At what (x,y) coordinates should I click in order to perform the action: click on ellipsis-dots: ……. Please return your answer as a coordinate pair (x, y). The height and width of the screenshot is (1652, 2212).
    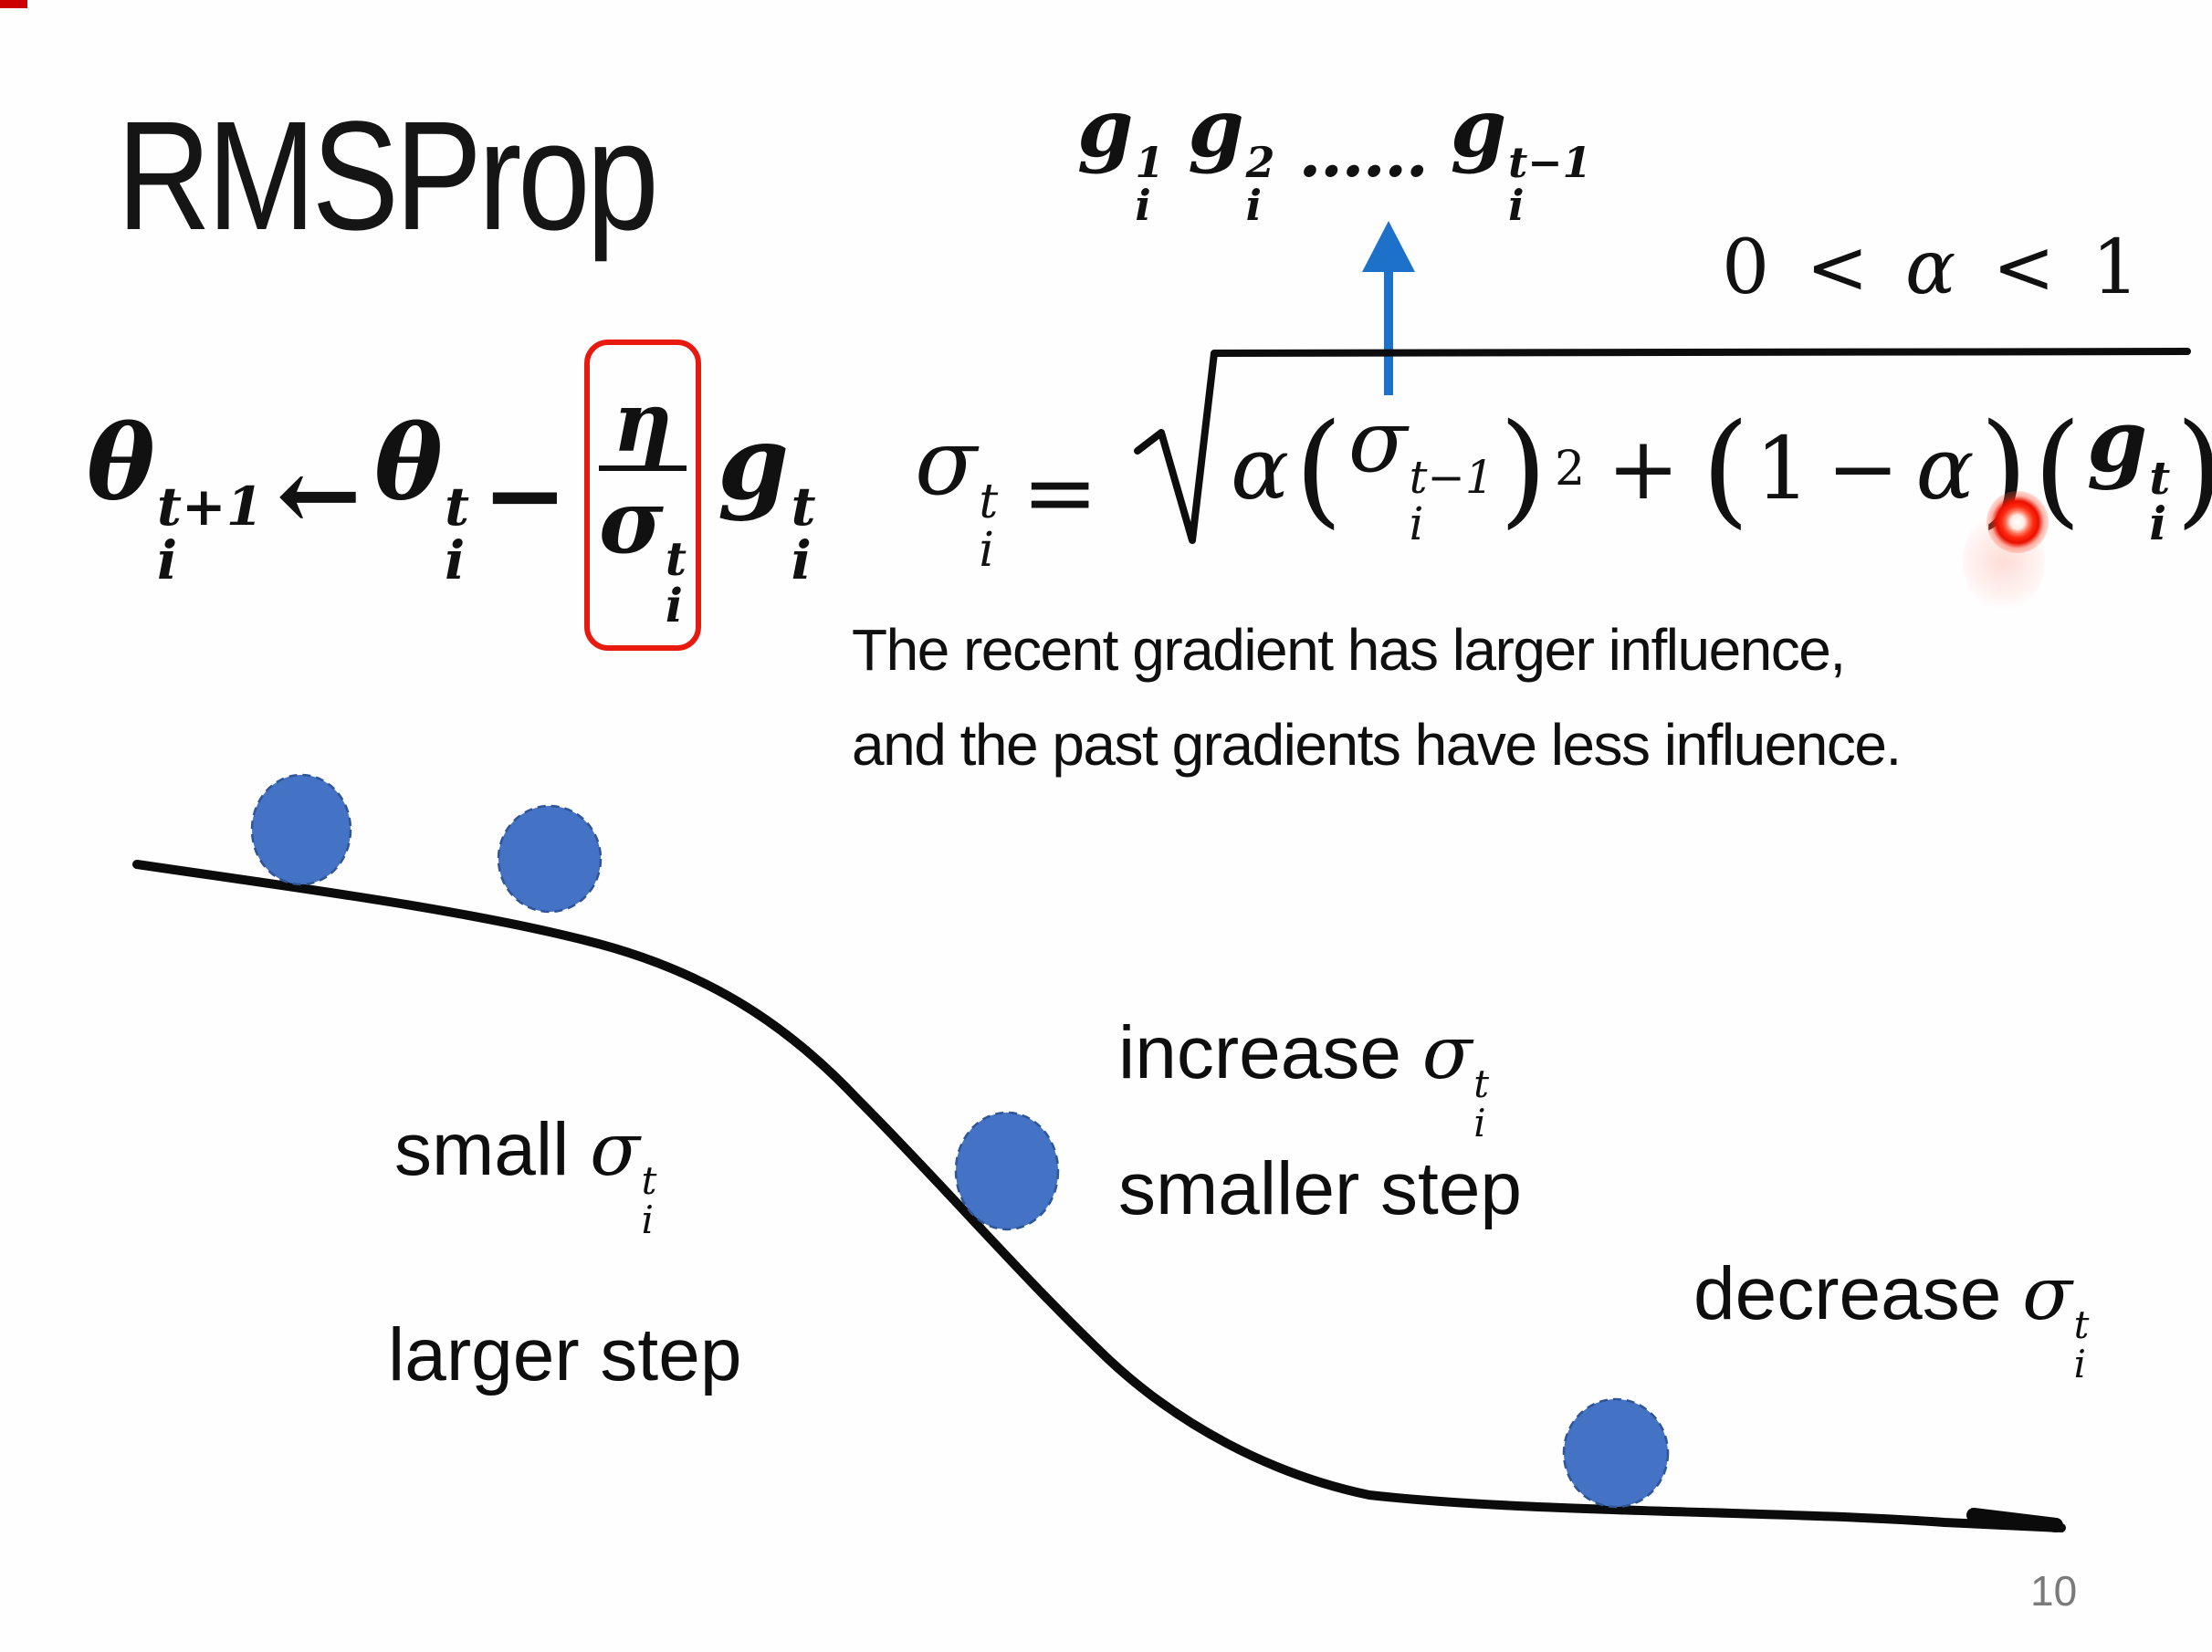
    Looking at the image, I should click on (1363, 153).